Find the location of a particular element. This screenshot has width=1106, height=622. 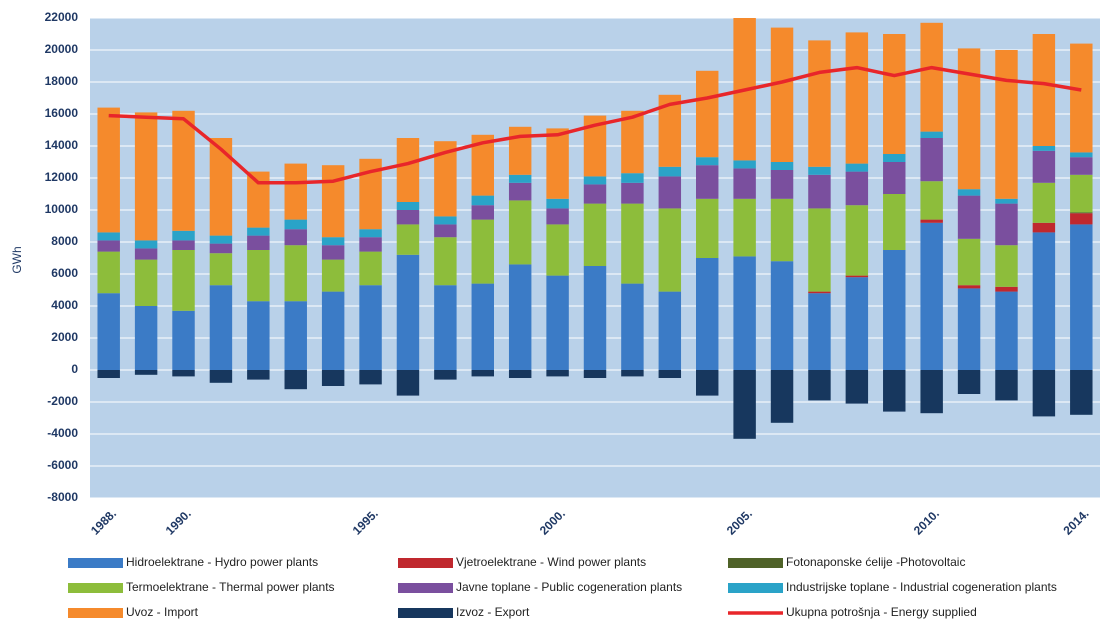

y-tick-label: 18000 is located at coordinates (62, 81).